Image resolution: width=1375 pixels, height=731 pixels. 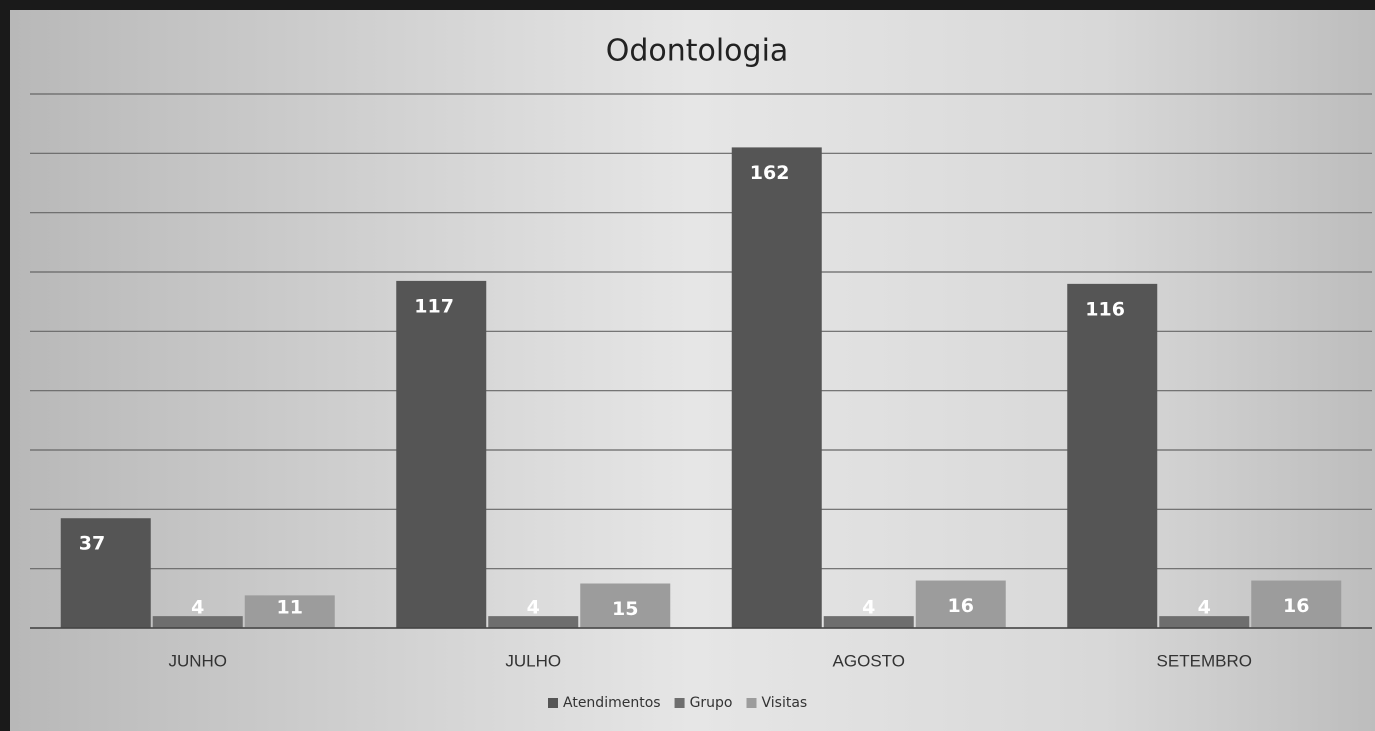 What do you see at coordinates (533, 660) in the screenshot?
I see `x-tick-label: JULHO` at bounding box center [533, 660].